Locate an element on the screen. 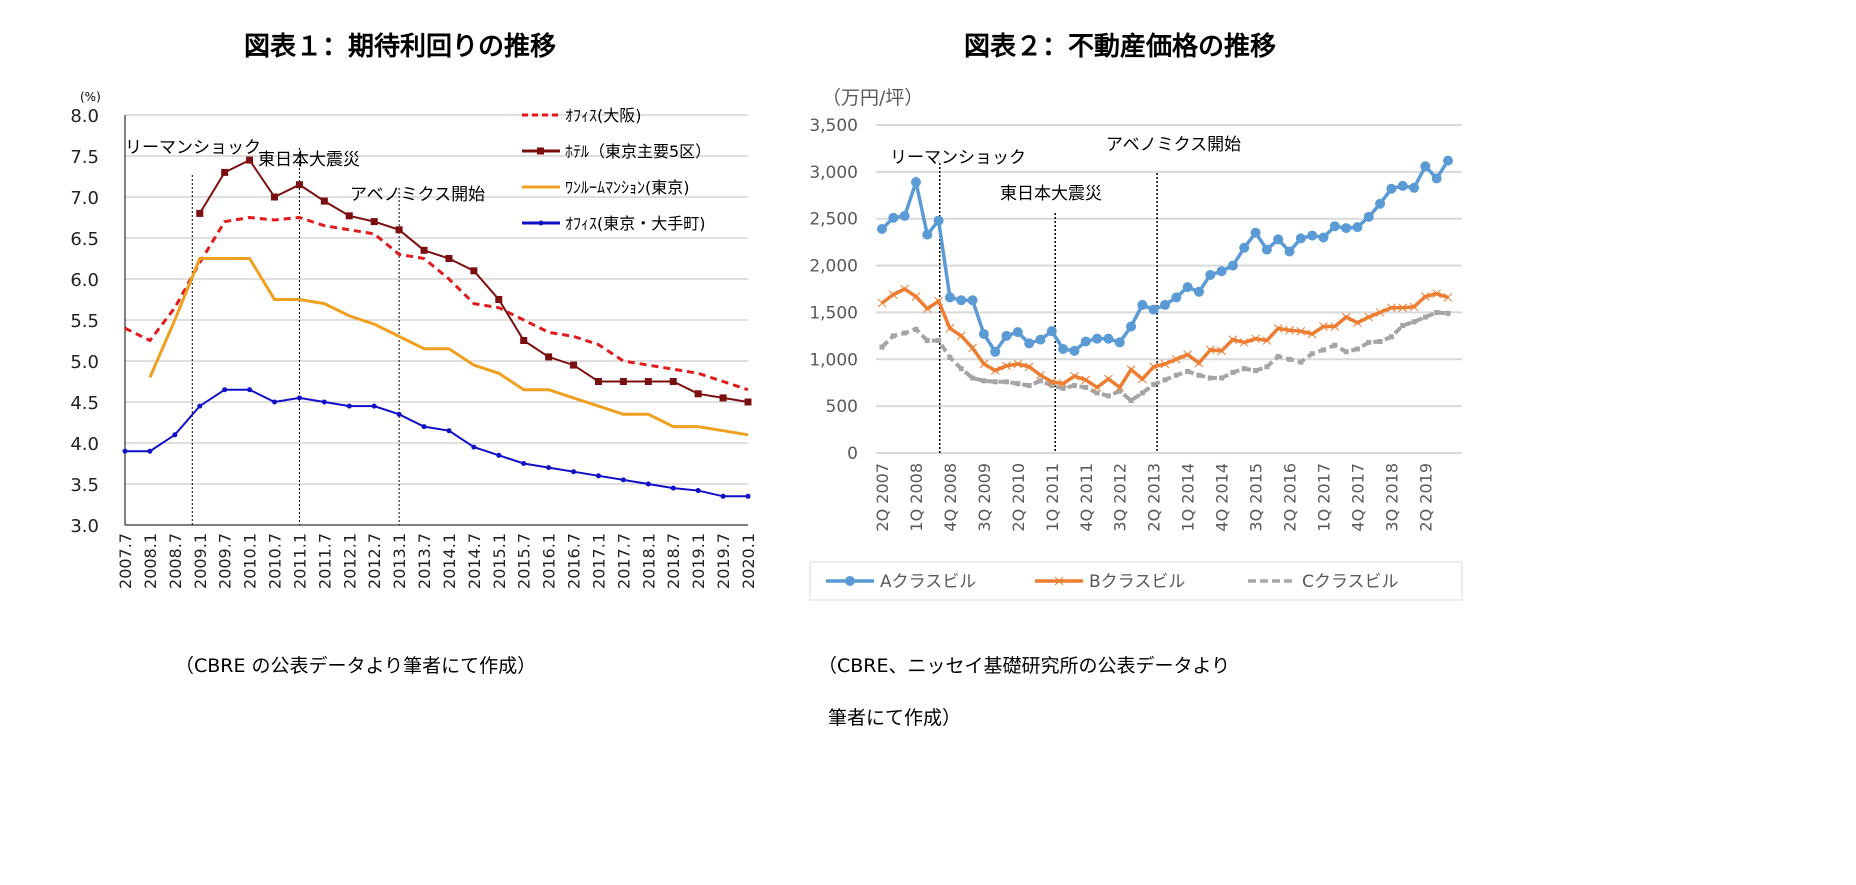  chart2-caption-line1: （CBRE、ニッセイ基礎研究所の公表データより is located at coordinates (1024, 666).